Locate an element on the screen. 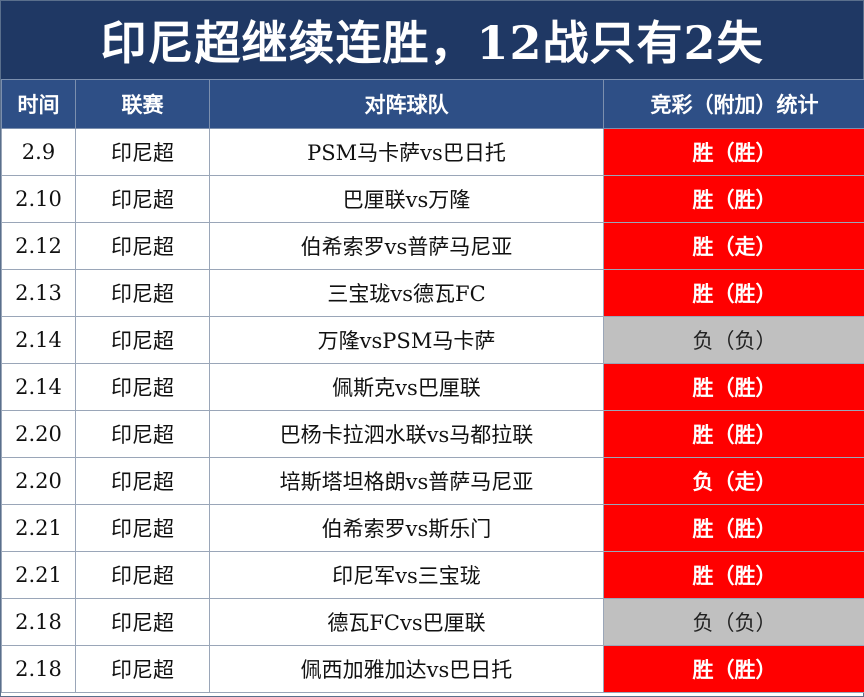 The width and height of the screenshot is (864, 697). header-match: 对阵球队 is located at coordinates (406, 104).